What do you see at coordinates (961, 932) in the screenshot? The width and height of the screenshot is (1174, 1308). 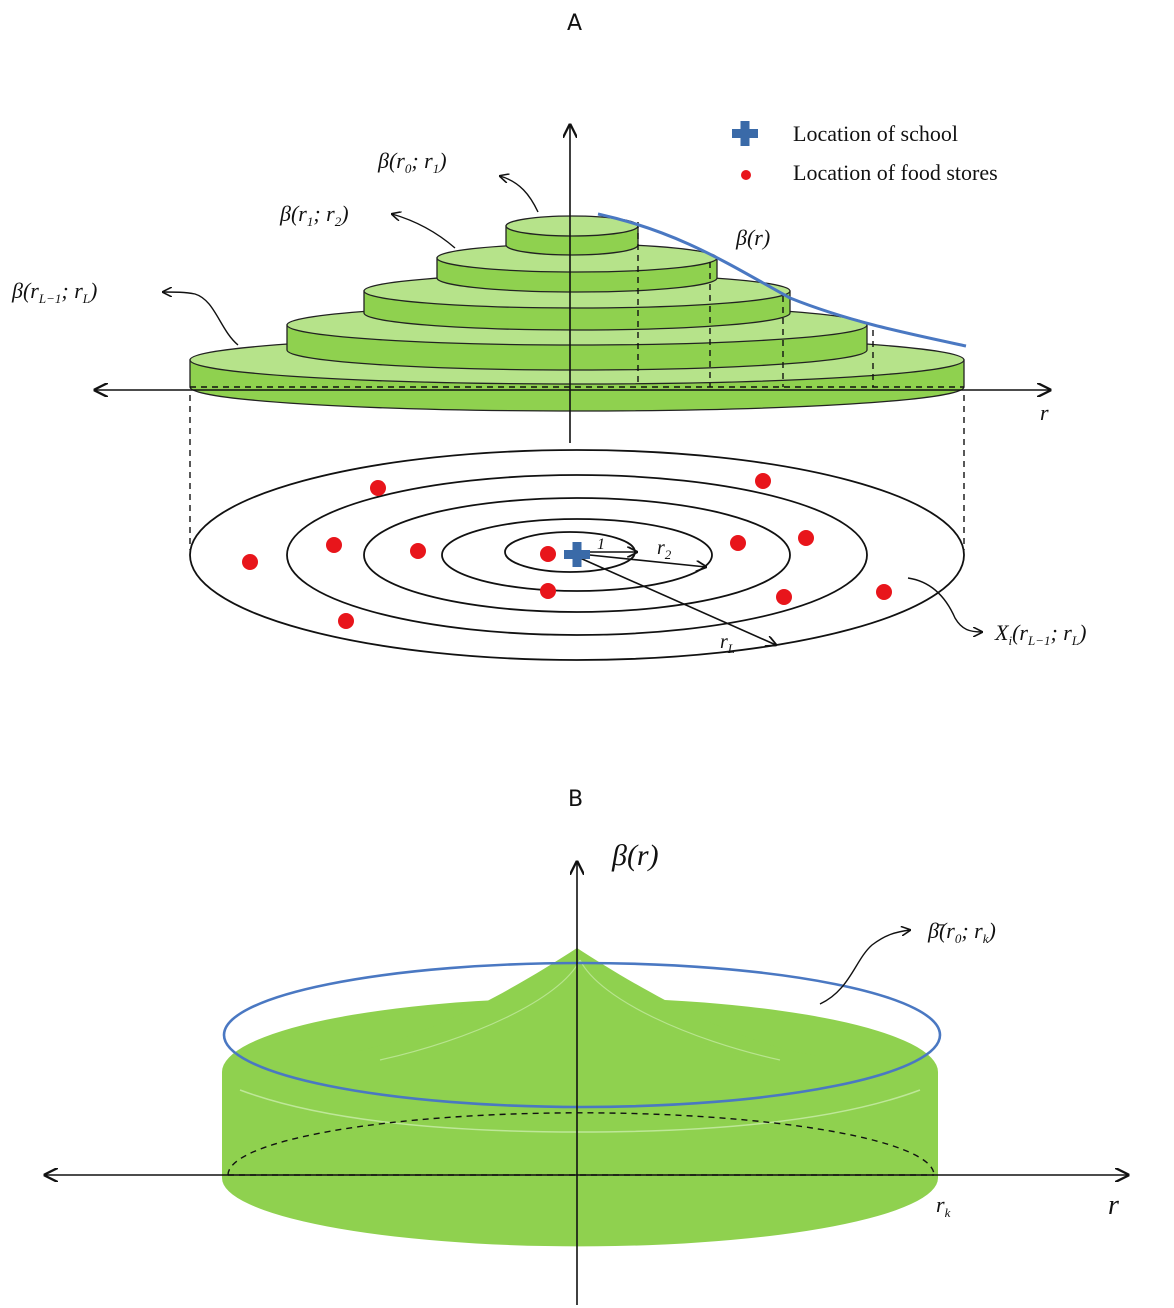 I see `label-beta-bar: β̄(r0; rk)` at bounding box center [961, 932].